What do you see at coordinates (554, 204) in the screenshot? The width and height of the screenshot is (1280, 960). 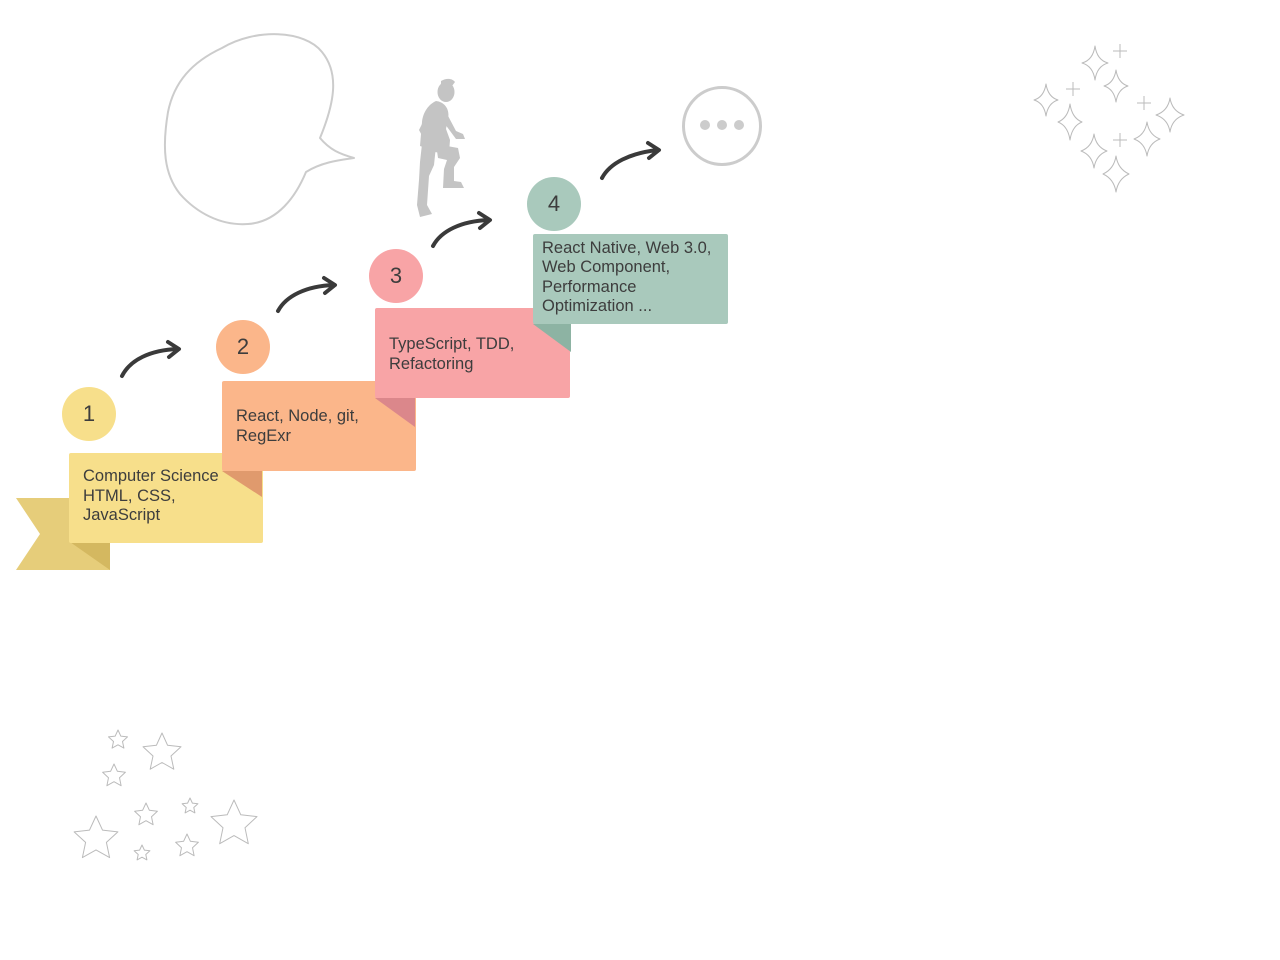 I see `step-number-4: 4` at bounding box center [554, 204].